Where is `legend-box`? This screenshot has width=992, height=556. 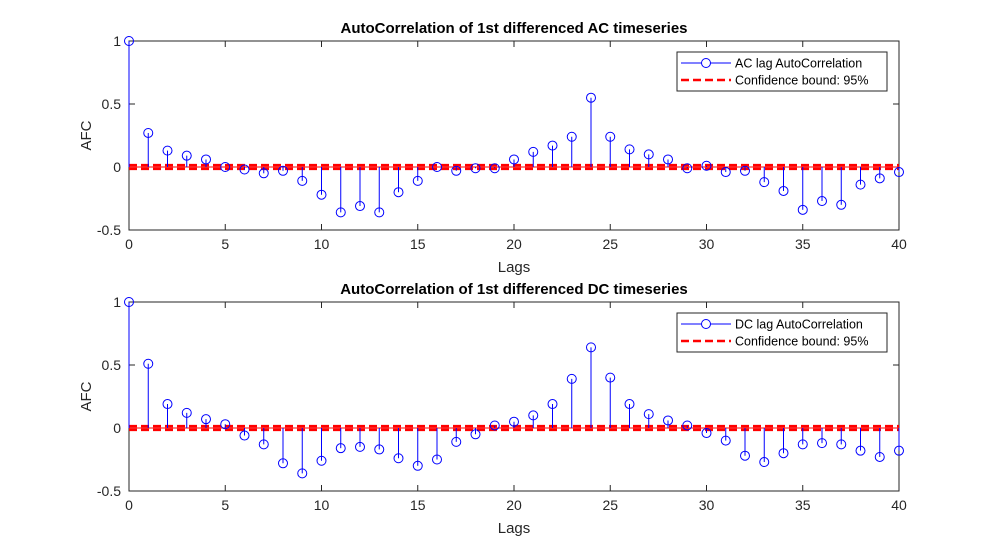 legend-box is located at coordinates (782, 332).